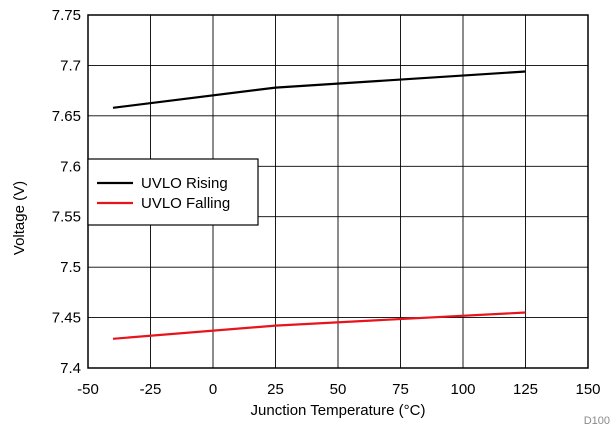  What do you see at coordinates (88, 389) in the screenshot?
I see `x-tick-label: -50` at bounding box center [88, 389].